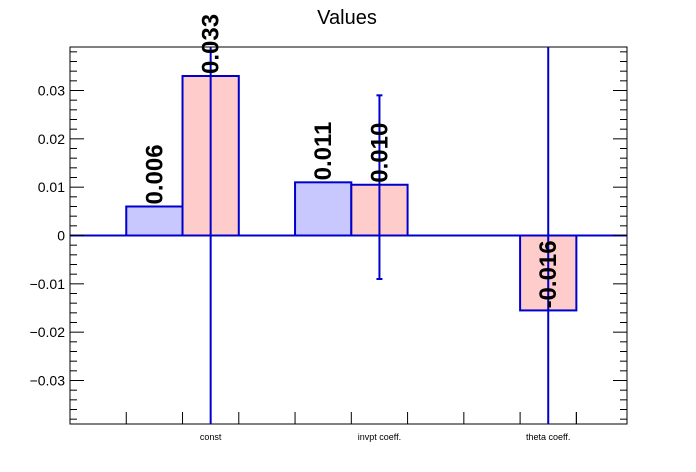 This screenshot has height=472, width=696. Describe the element at coordinates (548, 274) in the screenshot. I see `data-label: -0.016` at that location.